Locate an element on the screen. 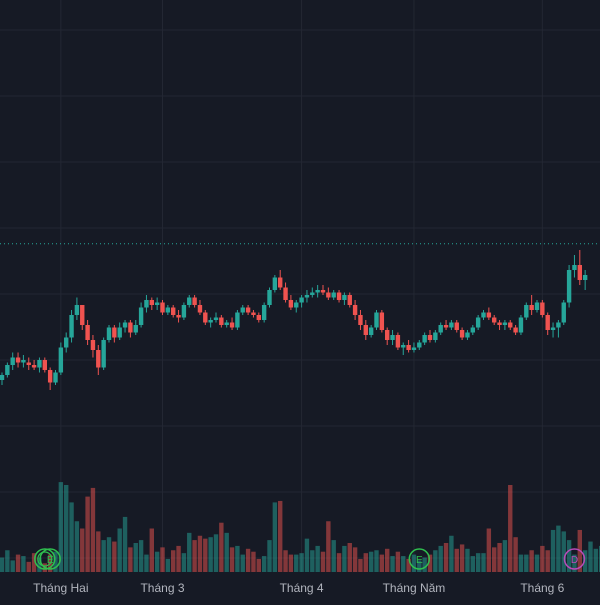 The width and height of the screenshot is (600, 605). dividend-circle-icon: D is located at coordinates (574, 559).